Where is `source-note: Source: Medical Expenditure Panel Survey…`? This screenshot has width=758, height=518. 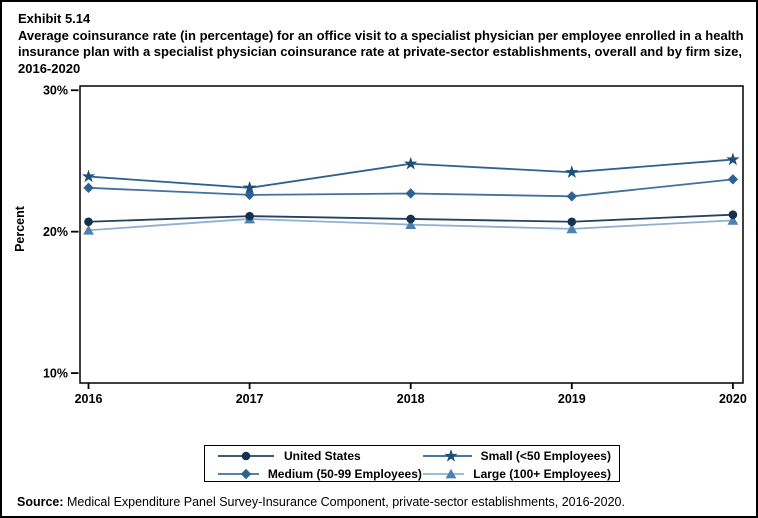 source-note: Source: Medical Expenditure Panel Survey… is located at coordinates (382, 502).